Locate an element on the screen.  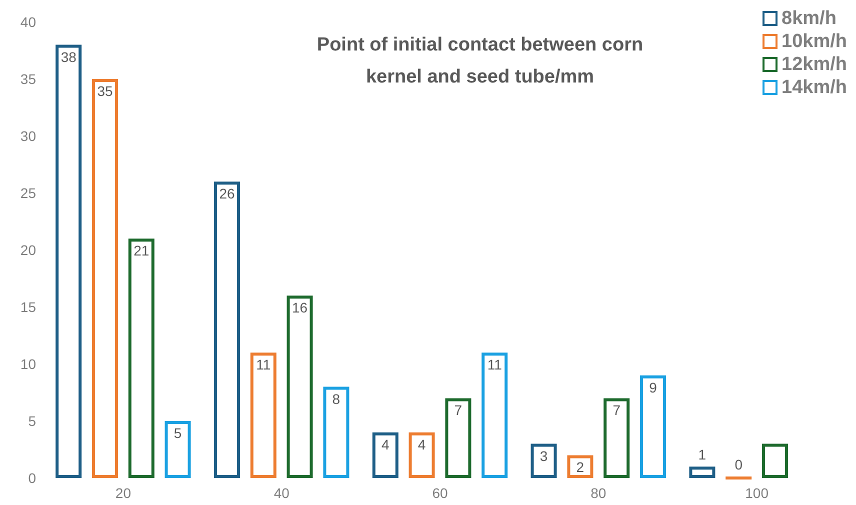
y-tick-label: 0 is located at coordinates (32, 478).